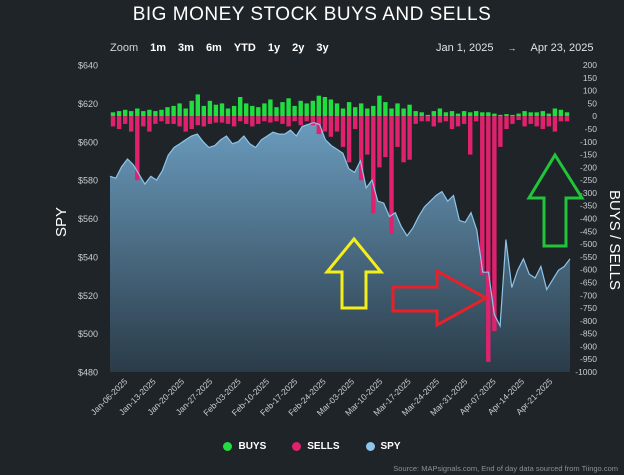 The image size is (624, 475). I want to click on zoom-1y-button: 1y, so click(274, 48).